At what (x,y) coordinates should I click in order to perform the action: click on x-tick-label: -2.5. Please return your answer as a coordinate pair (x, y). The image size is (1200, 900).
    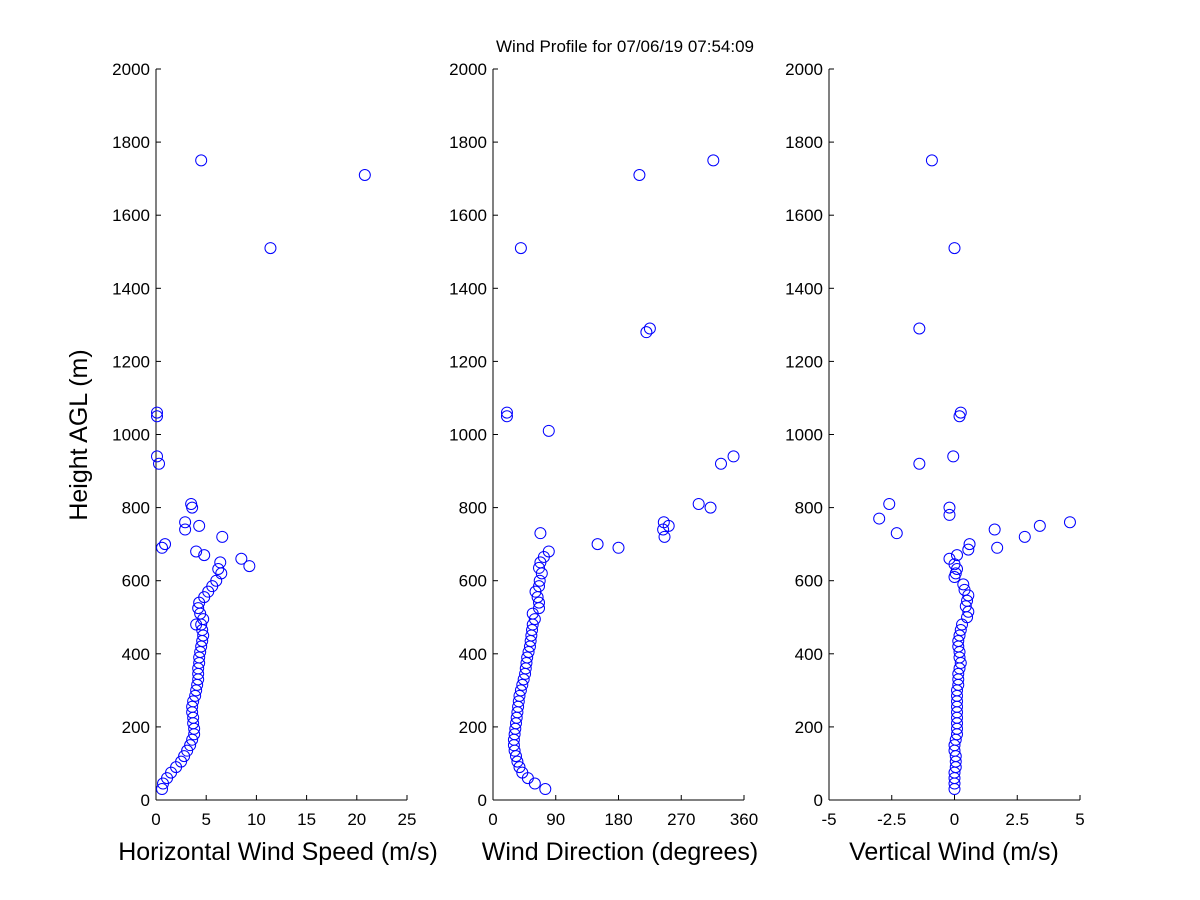
    Looking at the image, I should click on (891, 819).